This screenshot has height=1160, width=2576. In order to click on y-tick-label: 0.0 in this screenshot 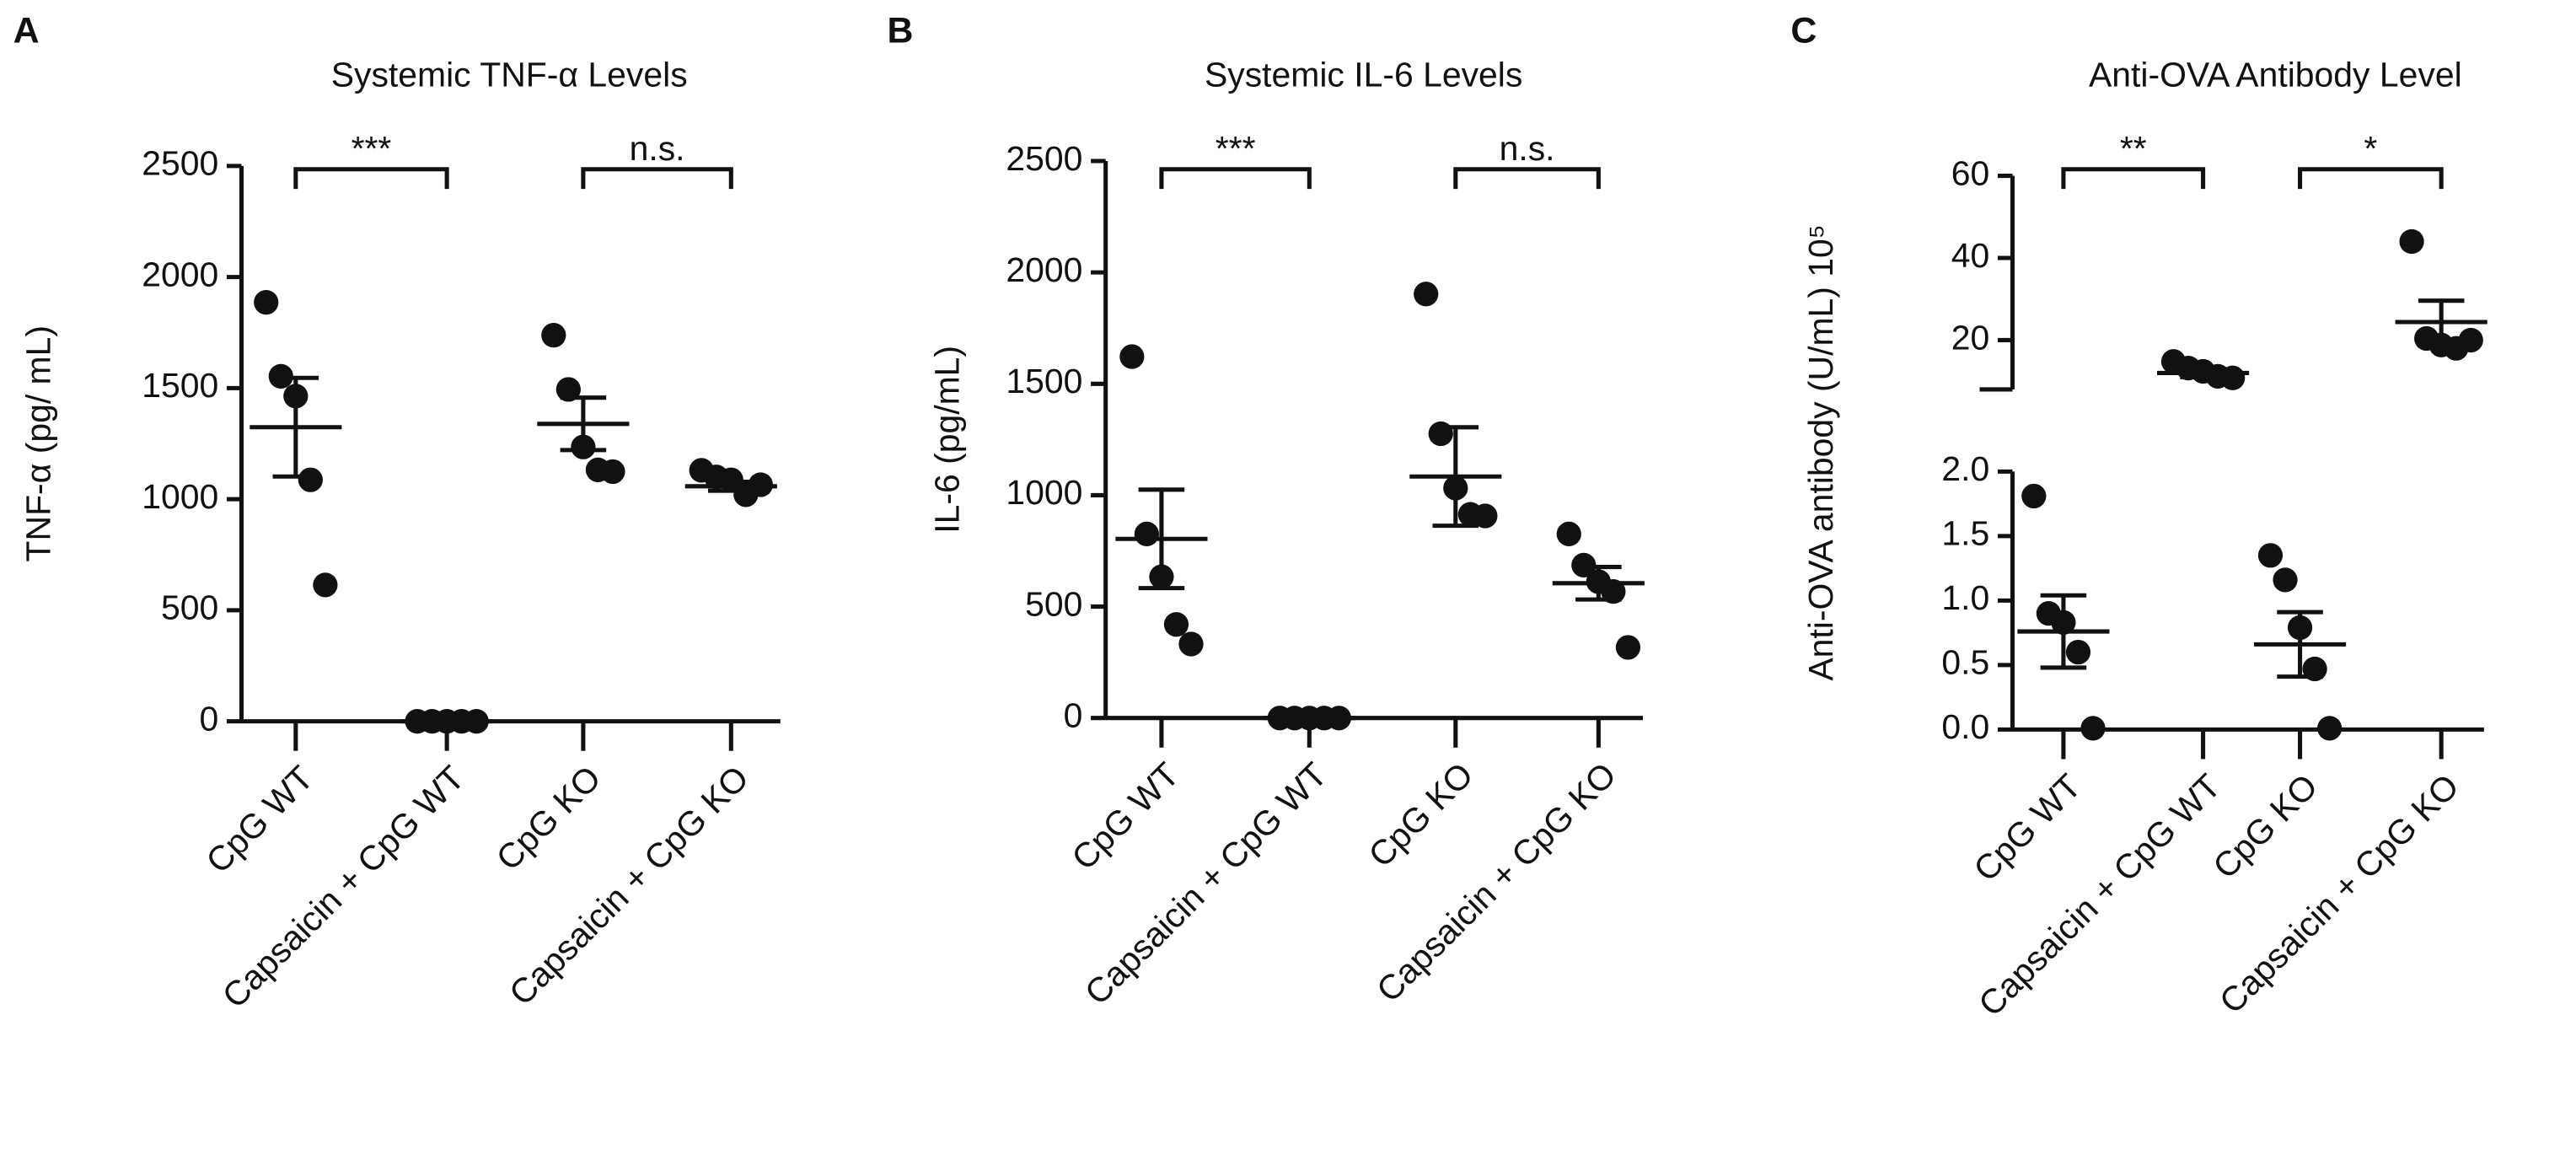, I will do `click(1965, 726)`.